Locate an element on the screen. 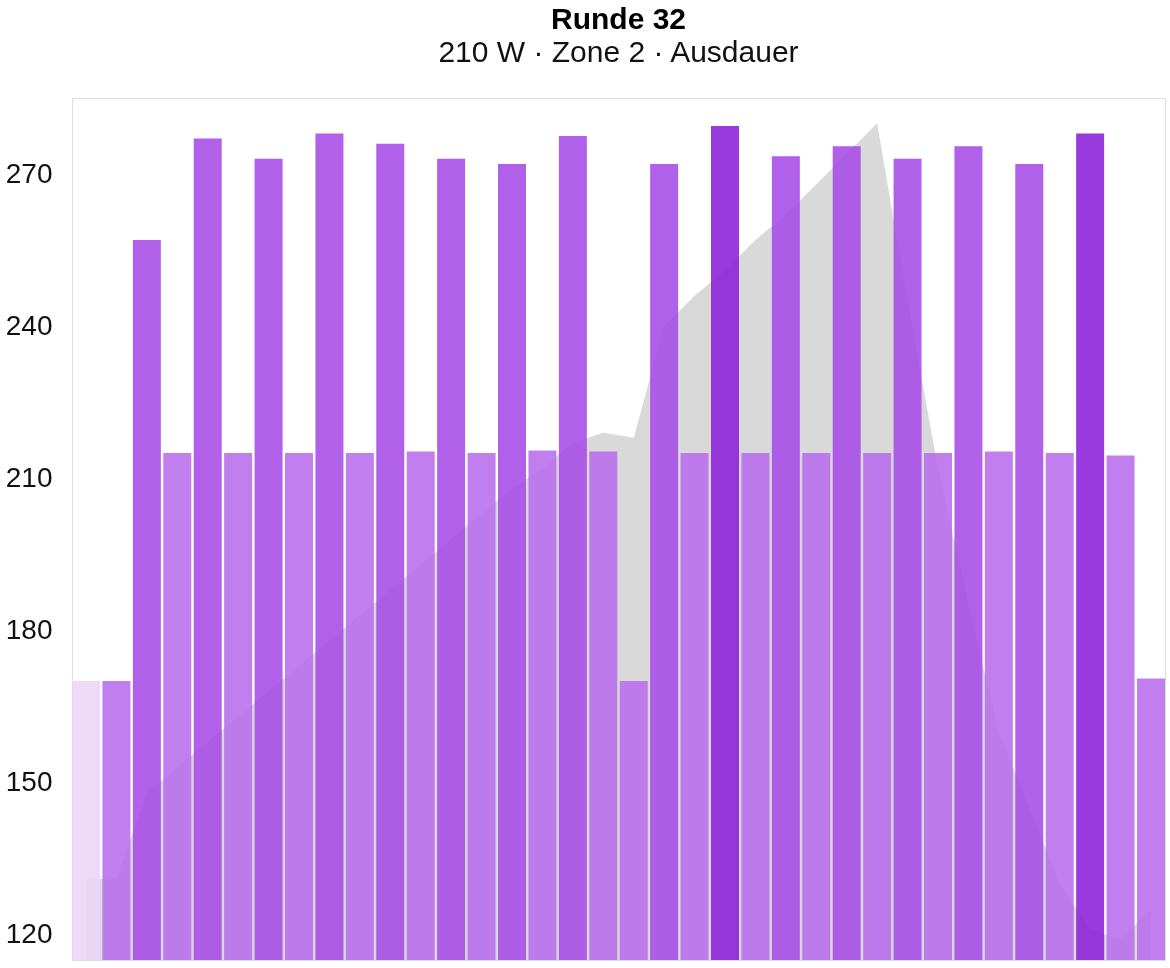 This screenshot has height=968, width=1170. y-tick-label: 270 is located at coordinates (29, 173).